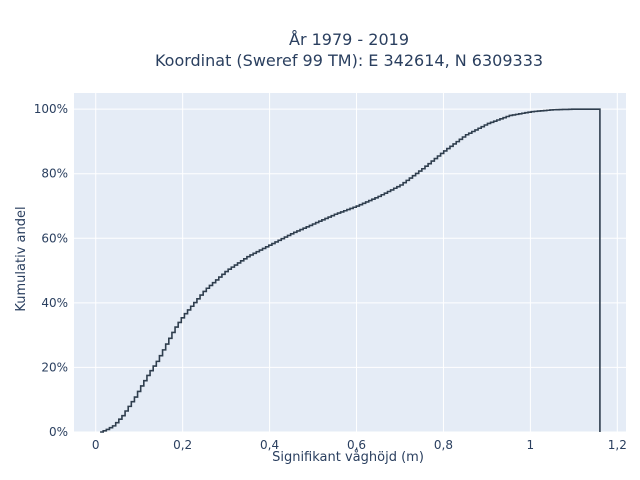 Image resolution: width=640 pixels, height=480 pixels. What do you see at coordinates (269, 445) in the screenshot?
I see `x-tick-label: 0,4` at bounding box center [269, 445].